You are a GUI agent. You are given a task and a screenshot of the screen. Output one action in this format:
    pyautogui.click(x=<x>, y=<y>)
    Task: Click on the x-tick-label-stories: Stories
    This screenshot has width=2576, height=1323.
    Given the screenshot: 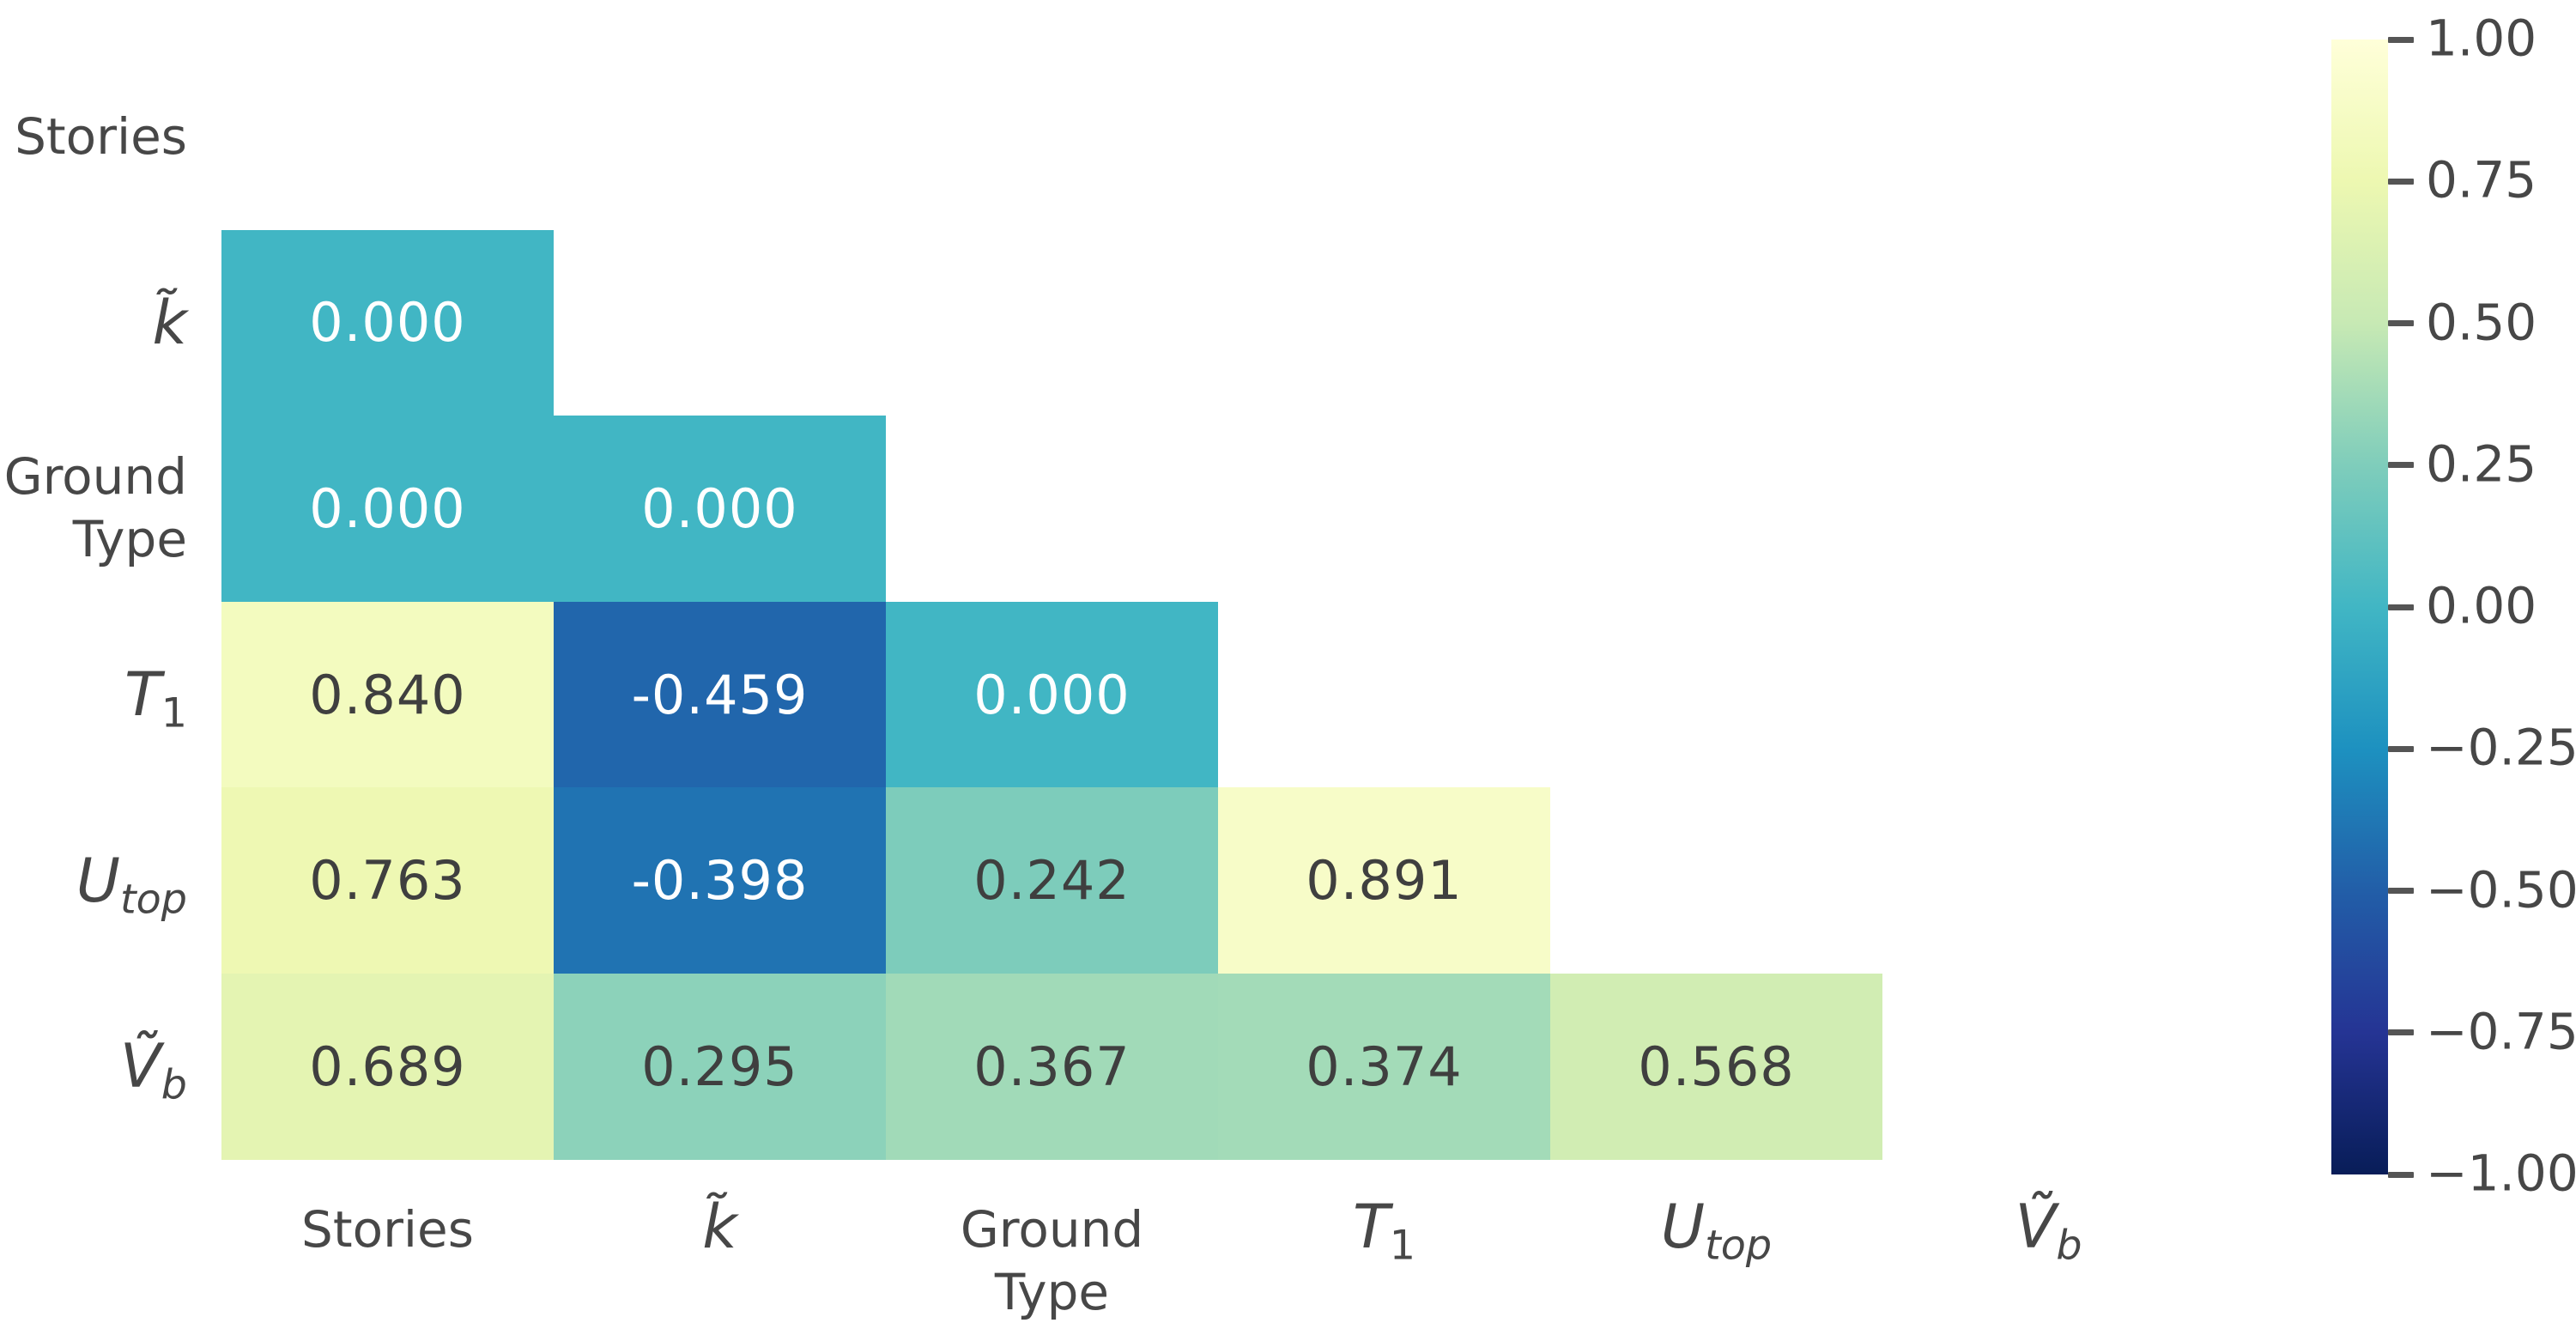 What is the action you would take?
    pyautogui.click(x=387, y=1230)
    